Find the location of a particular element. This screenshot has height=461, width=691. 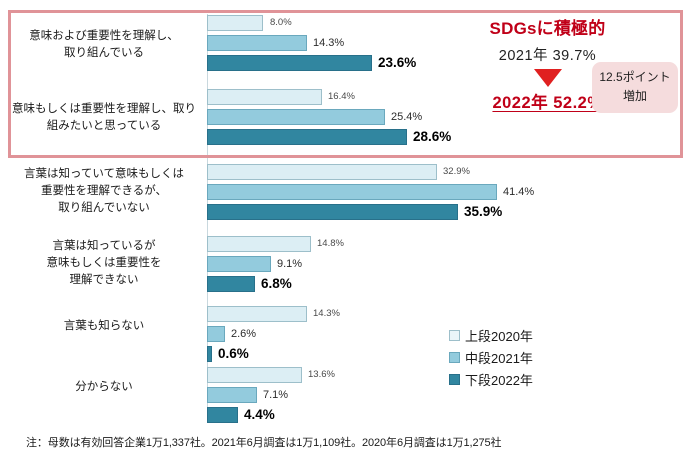

bar-3-2020 is located at coordinates (259, 244).